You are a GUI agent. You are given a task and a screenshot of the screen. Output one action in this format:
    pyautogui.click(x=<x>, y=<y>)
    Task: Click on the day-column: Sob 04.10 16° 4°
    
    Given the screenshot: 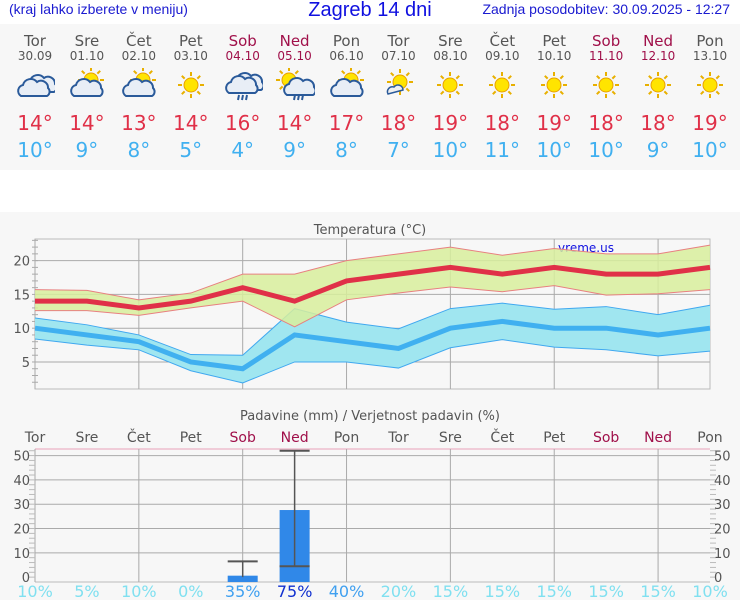 What is the action you would take?
    pyautogui.click(x=243, y=92)
    